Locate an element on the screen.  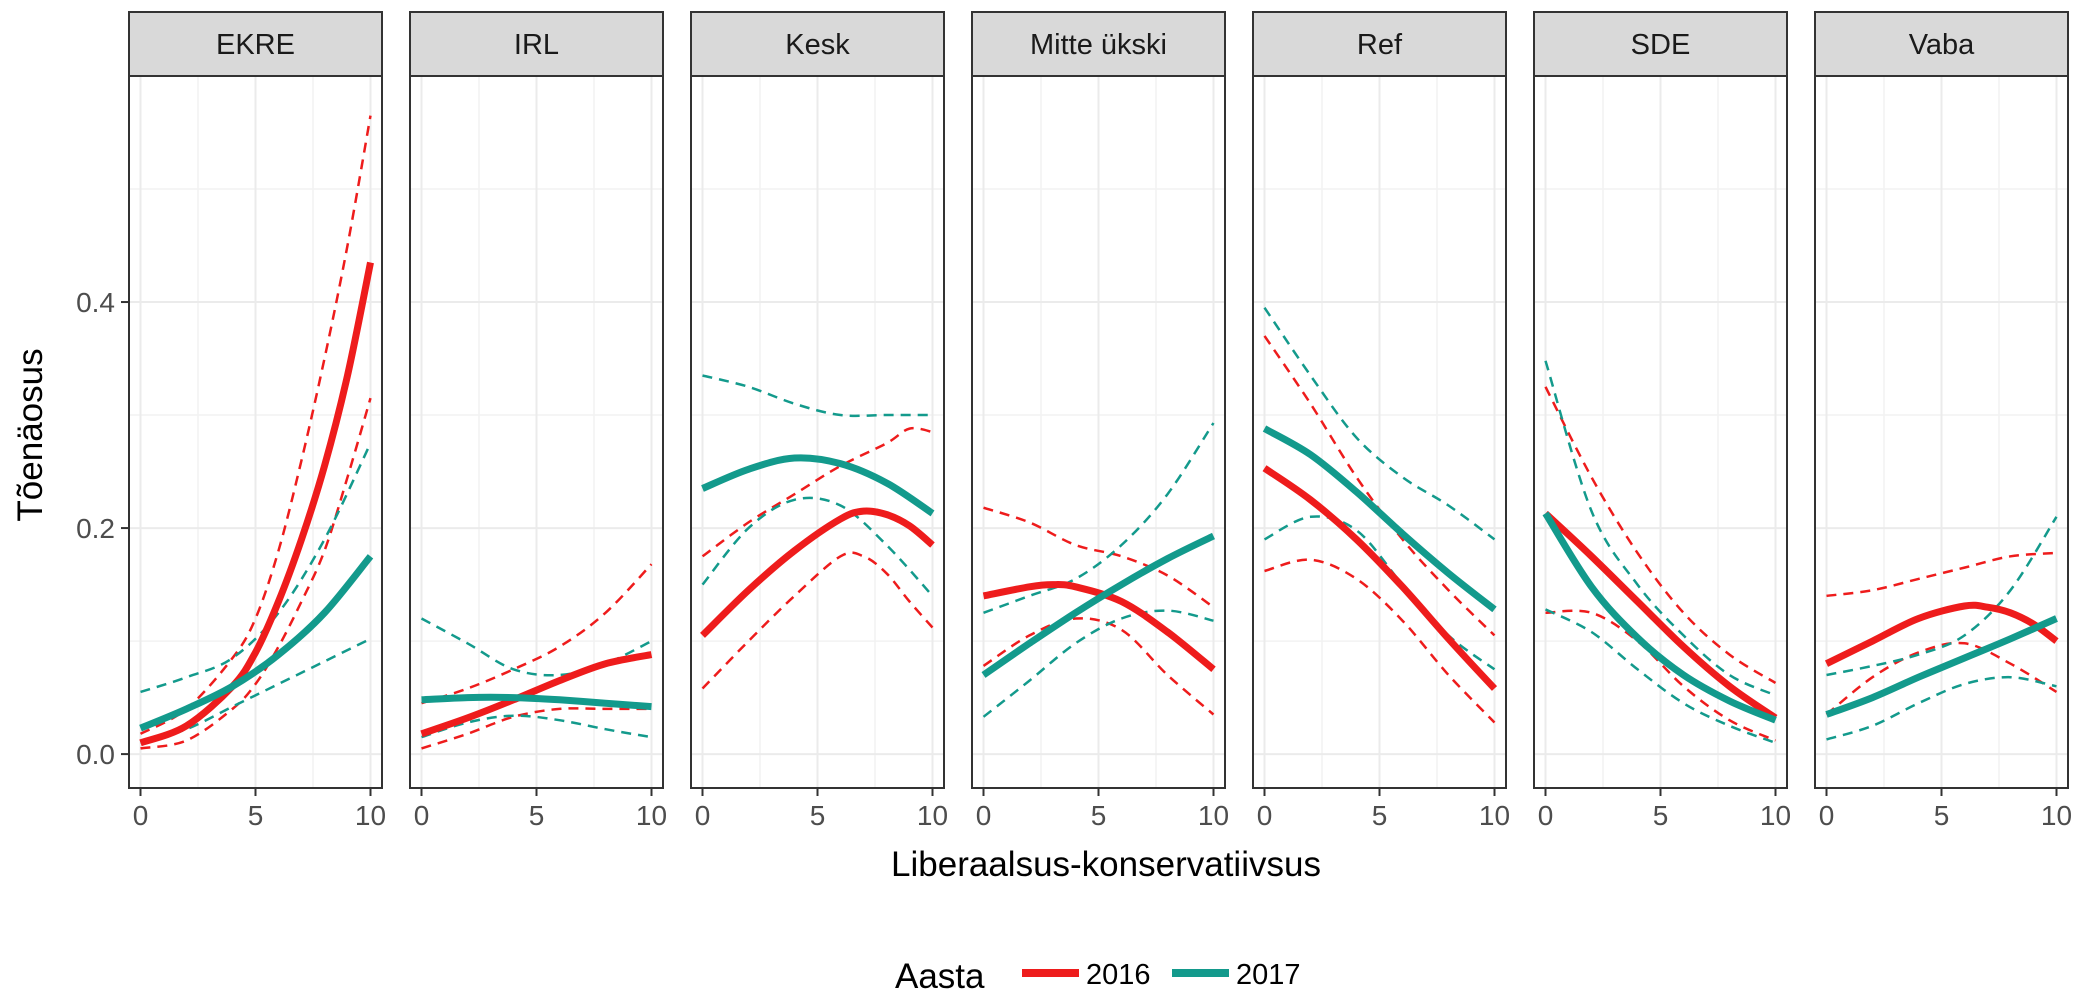
facet-panel-irl: IRL 0 5 10 is located at coordinates (538, 421).